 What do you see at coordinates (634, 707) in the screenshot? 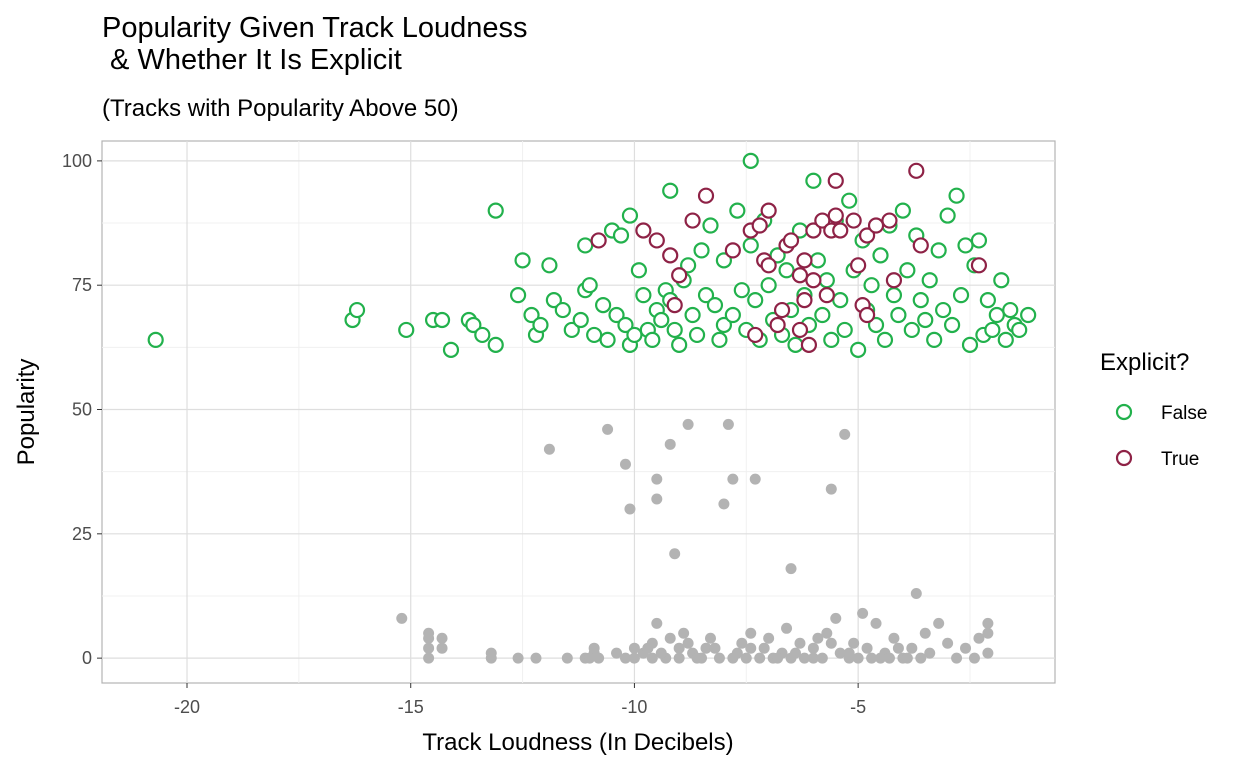
I see `x-tick-label: -10` at bounding box center [634, 707].